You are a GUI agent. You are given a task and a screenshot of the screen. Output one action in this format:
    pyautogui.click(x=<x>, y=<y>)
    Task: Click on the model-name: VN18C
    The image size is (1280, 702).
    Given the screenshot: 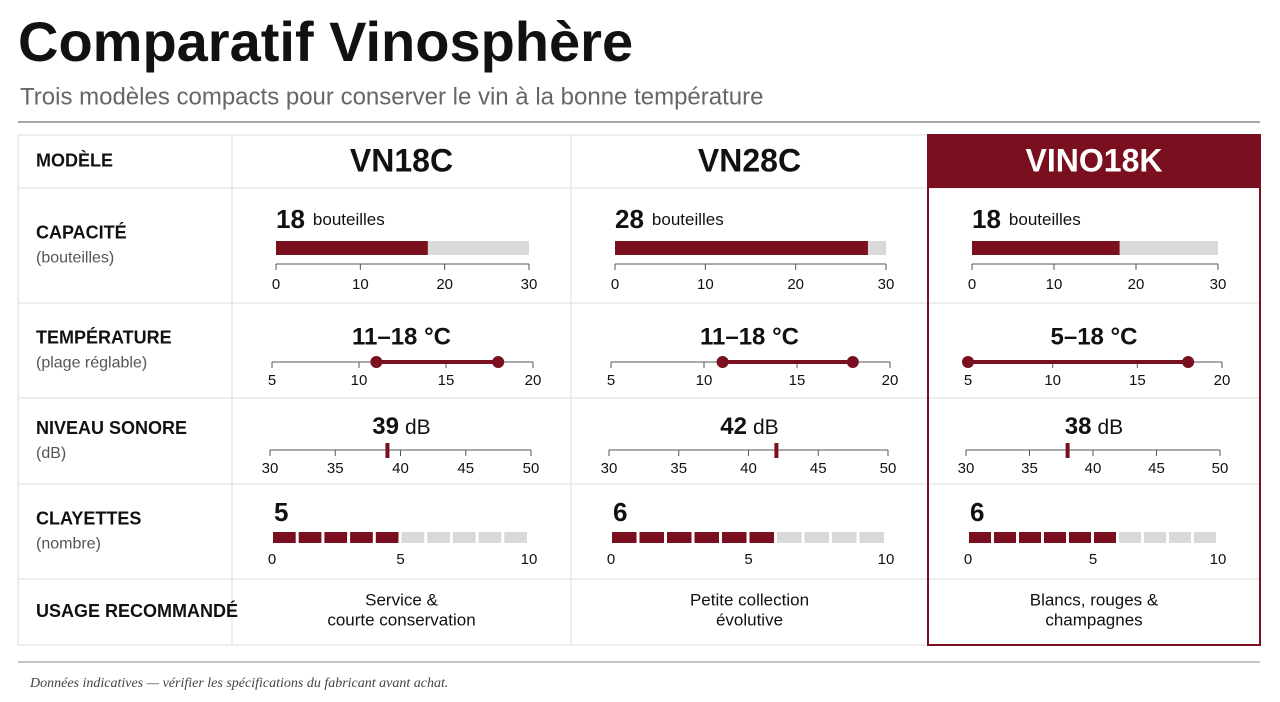 What is the action you would take?
    pyautogui.click(x=401, y=160)
    